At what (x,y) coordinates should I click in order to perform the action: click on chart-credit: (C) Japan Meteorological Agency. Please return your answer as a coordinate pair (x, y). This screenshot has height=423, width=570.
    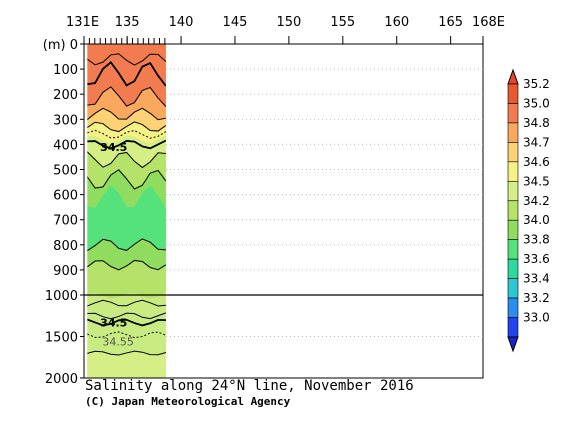
    Looking at the image, I should click on (188, 401).